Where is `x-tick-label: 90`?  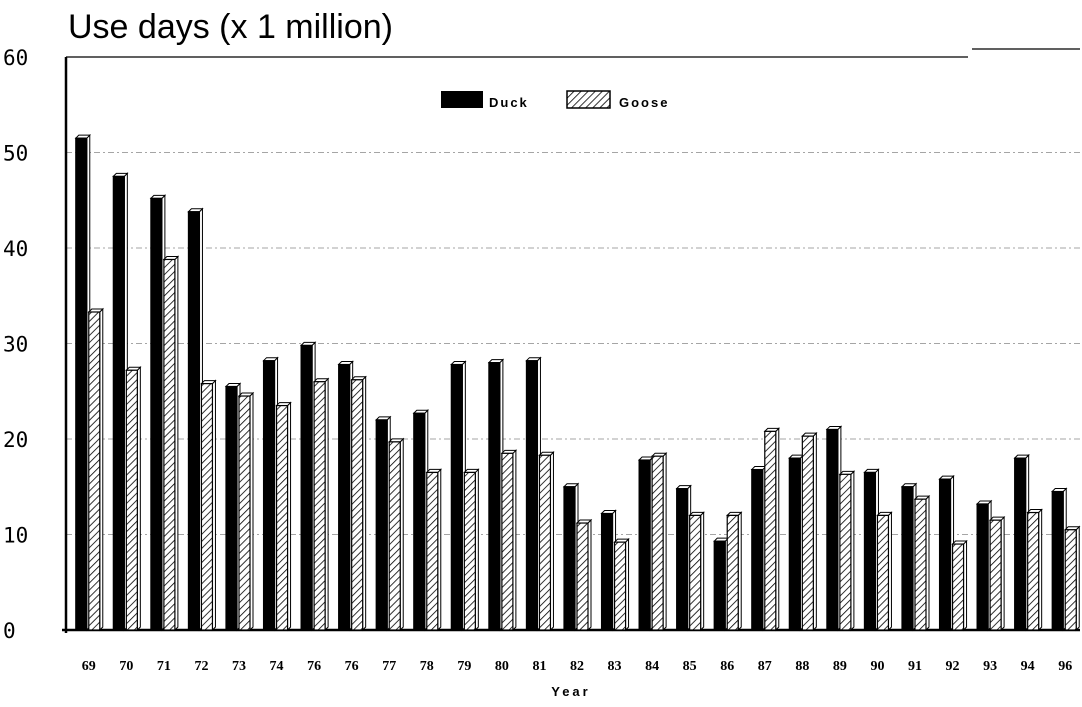
x-tick-label: 90 is located at coordinates (877, 666).